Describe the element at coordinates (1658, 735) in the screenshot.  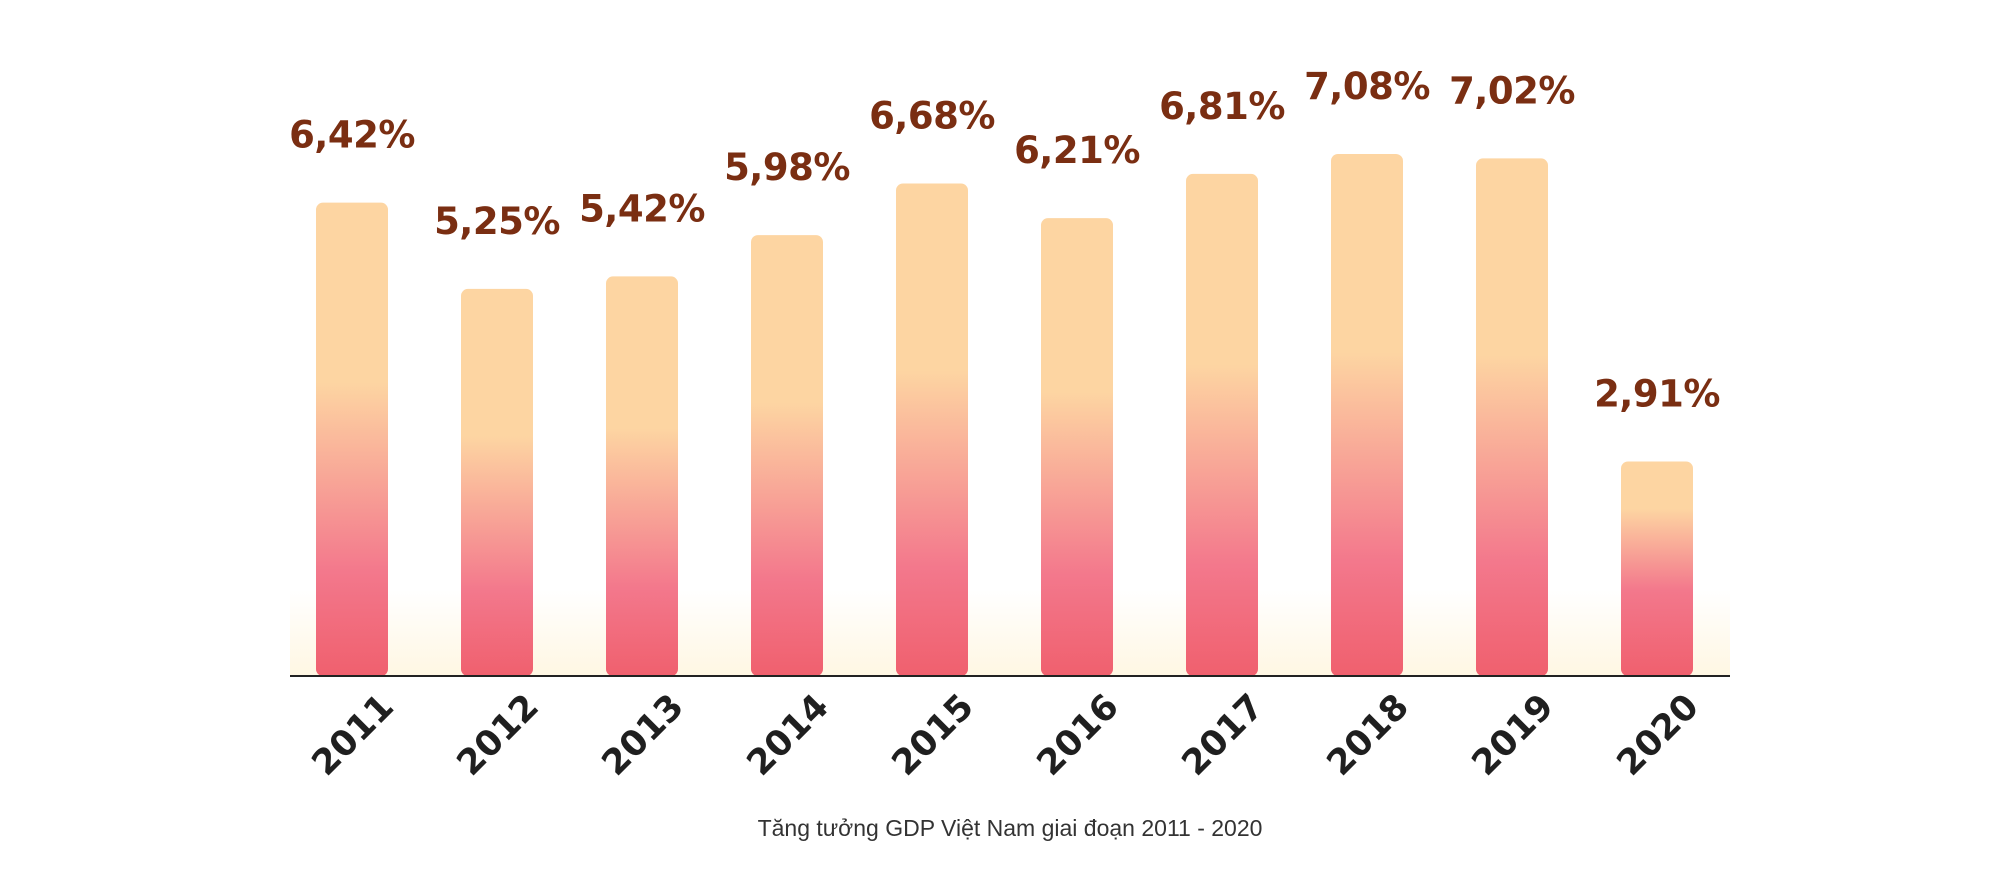
I see `x-tick-label-2020: 2020` at that location.